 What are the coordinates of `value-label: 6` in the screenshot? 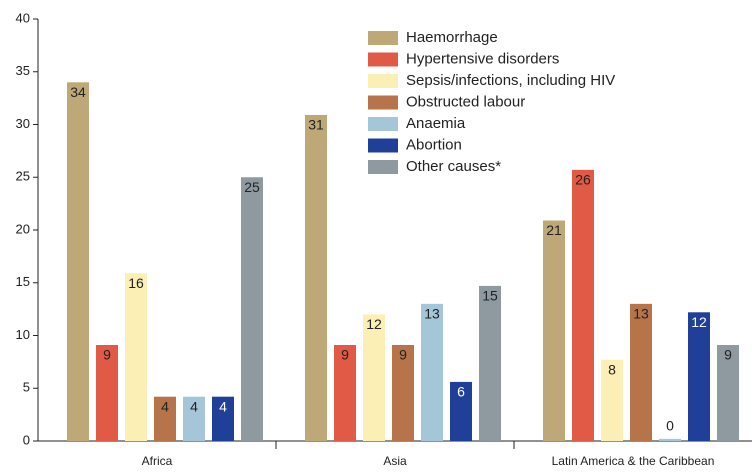 It's located at (461, 392).